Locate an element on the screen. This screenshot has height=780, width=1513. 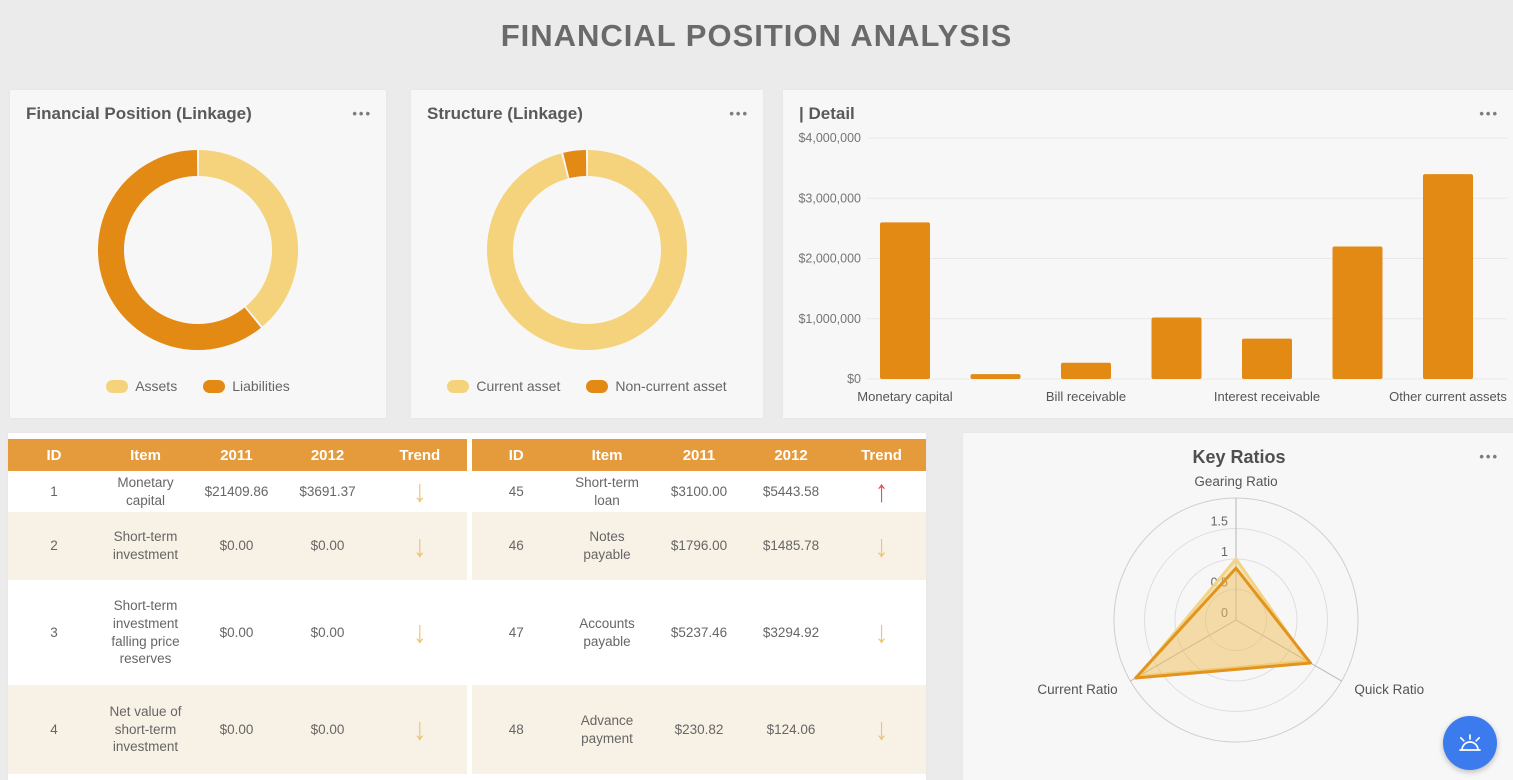
legend-label-non-current-asset: Non-current asset is located at coordinates (671, 386).